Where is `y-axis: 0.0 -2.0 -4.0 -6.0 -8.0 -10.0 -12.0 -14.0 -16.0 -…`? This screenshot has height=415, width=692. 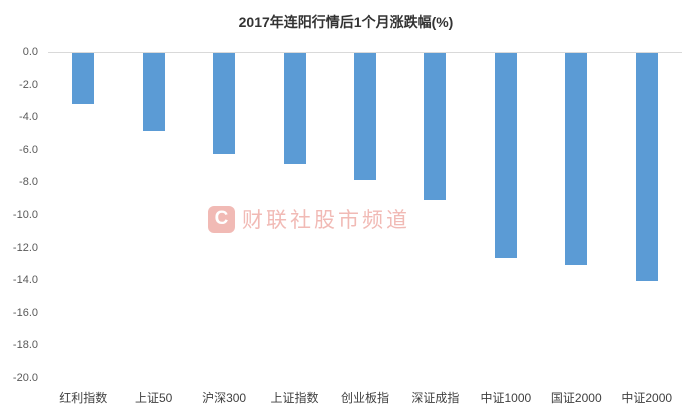 y-axis: 0.0 -2.0 -4.0 -6.0 -8.0 -10.0 -12.0 -14.0 -16.0 -… is located at coordinates (21, 215).